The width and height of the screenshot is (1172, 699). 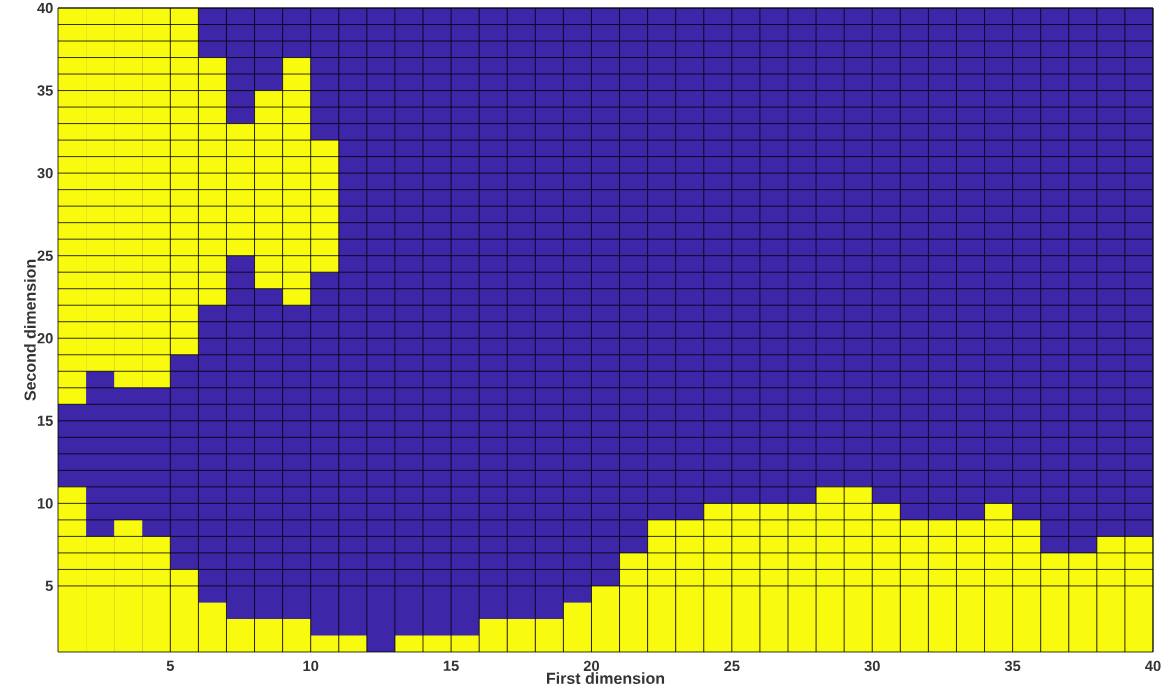 I want to click on x-tick-label: 20, so click(x=591, y=666).